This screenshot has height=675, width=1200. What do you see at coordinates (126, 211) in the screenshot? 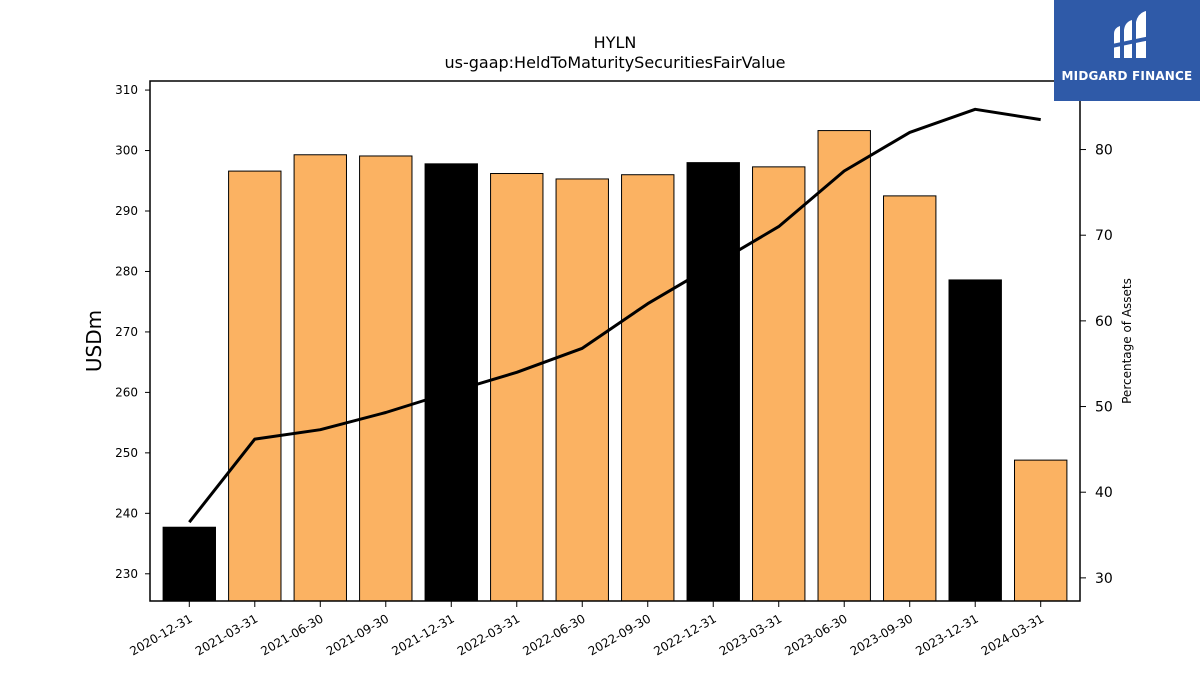
I see `y-tick-label: 290` at bounding box center [126, 211].